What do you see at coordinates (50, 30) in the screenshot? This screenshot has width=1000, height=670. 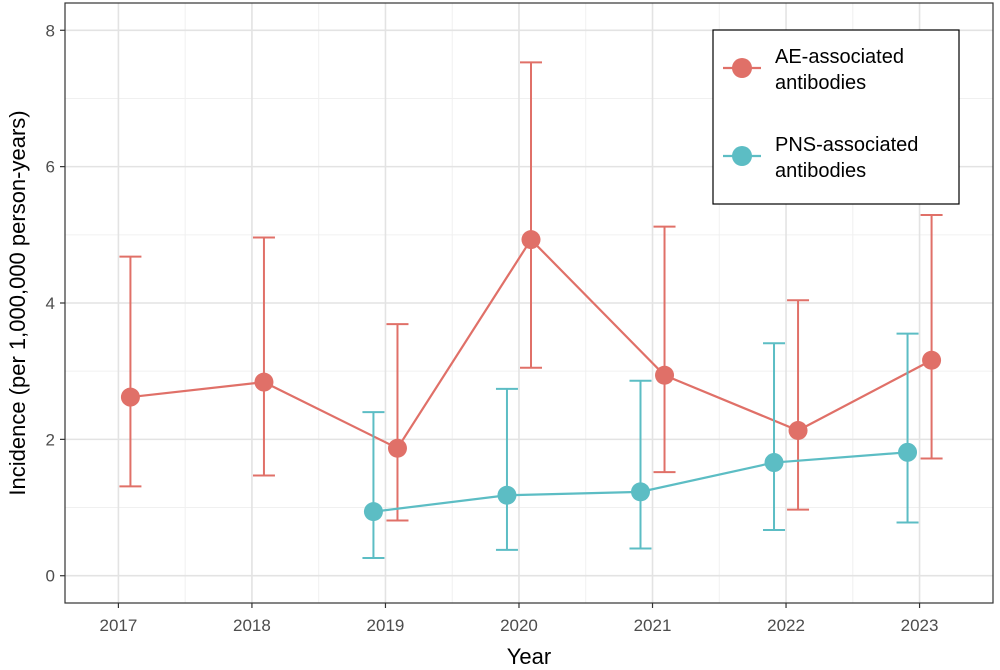 I see `y-tick-label: 8` at bounding box center [50, 30].